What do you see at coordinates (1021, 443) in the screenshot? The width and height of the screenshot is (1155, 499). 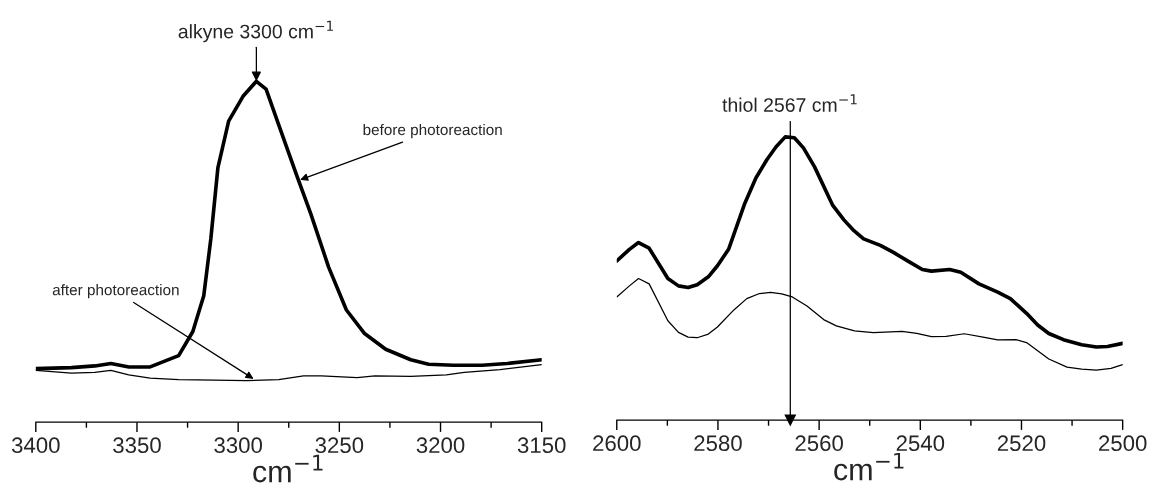 I see `x-tick-label: 2520` at bounding box center [1021, 443].